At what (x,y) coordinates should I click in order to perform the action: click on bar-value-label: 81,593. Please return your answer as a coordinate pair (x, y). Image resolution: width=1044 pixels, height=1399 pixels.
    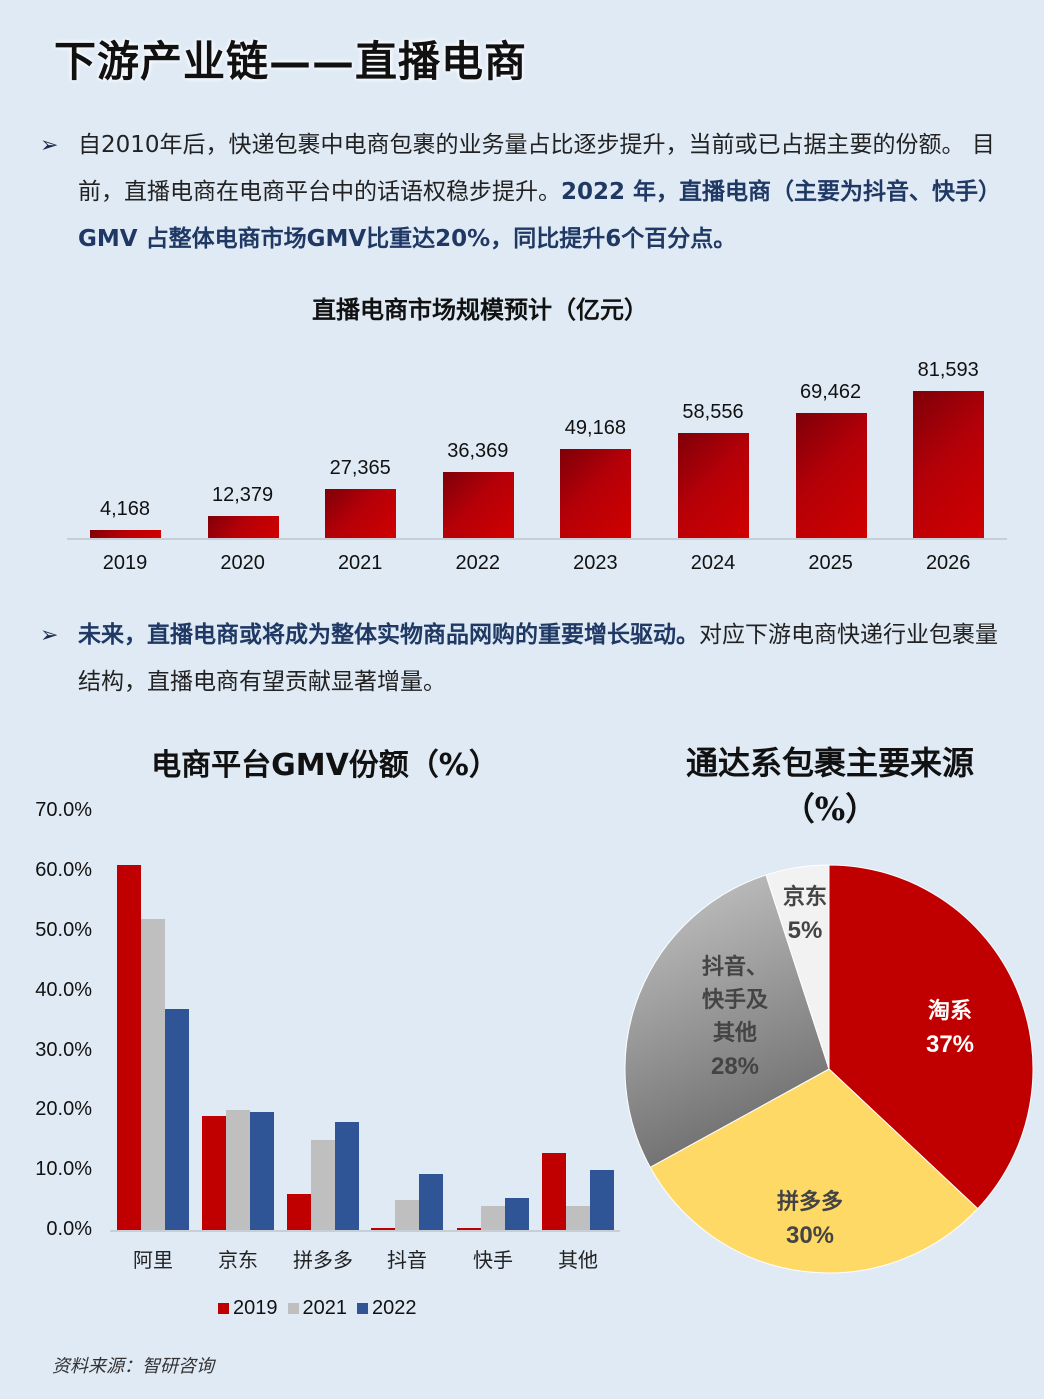
    Looking at the image, I should click on (948, 370).